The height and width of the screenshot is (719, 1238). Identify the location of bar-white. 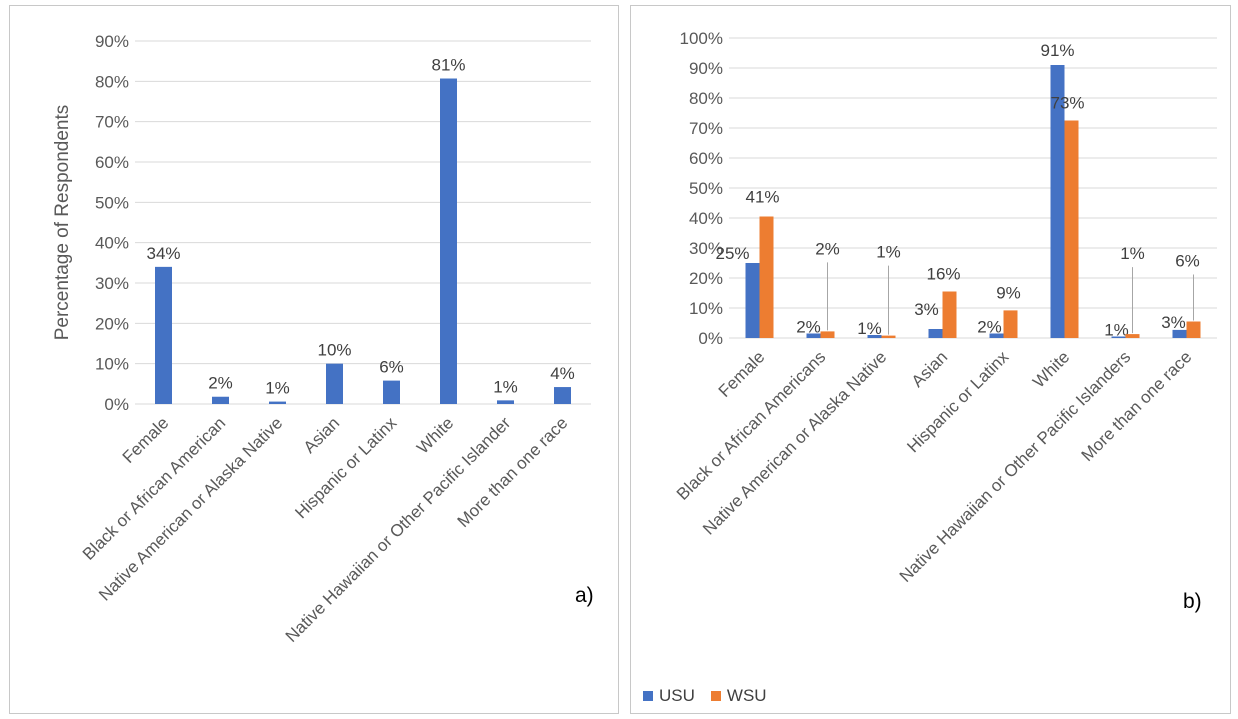
(448, 241).